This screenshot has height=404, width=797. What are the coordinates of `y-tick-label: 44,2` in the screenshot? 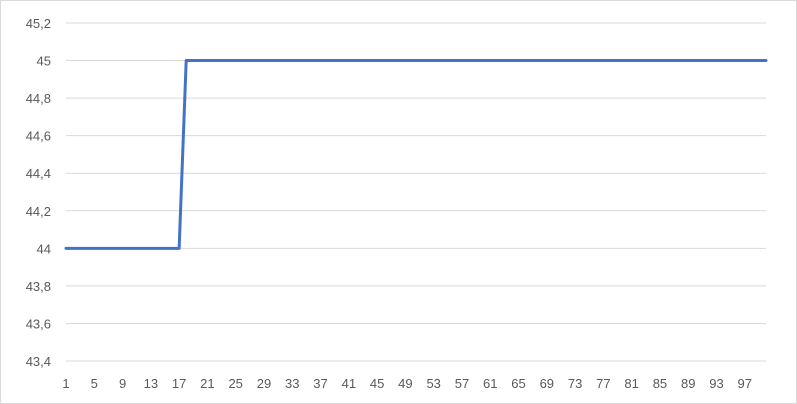 It's located at (38, 211).